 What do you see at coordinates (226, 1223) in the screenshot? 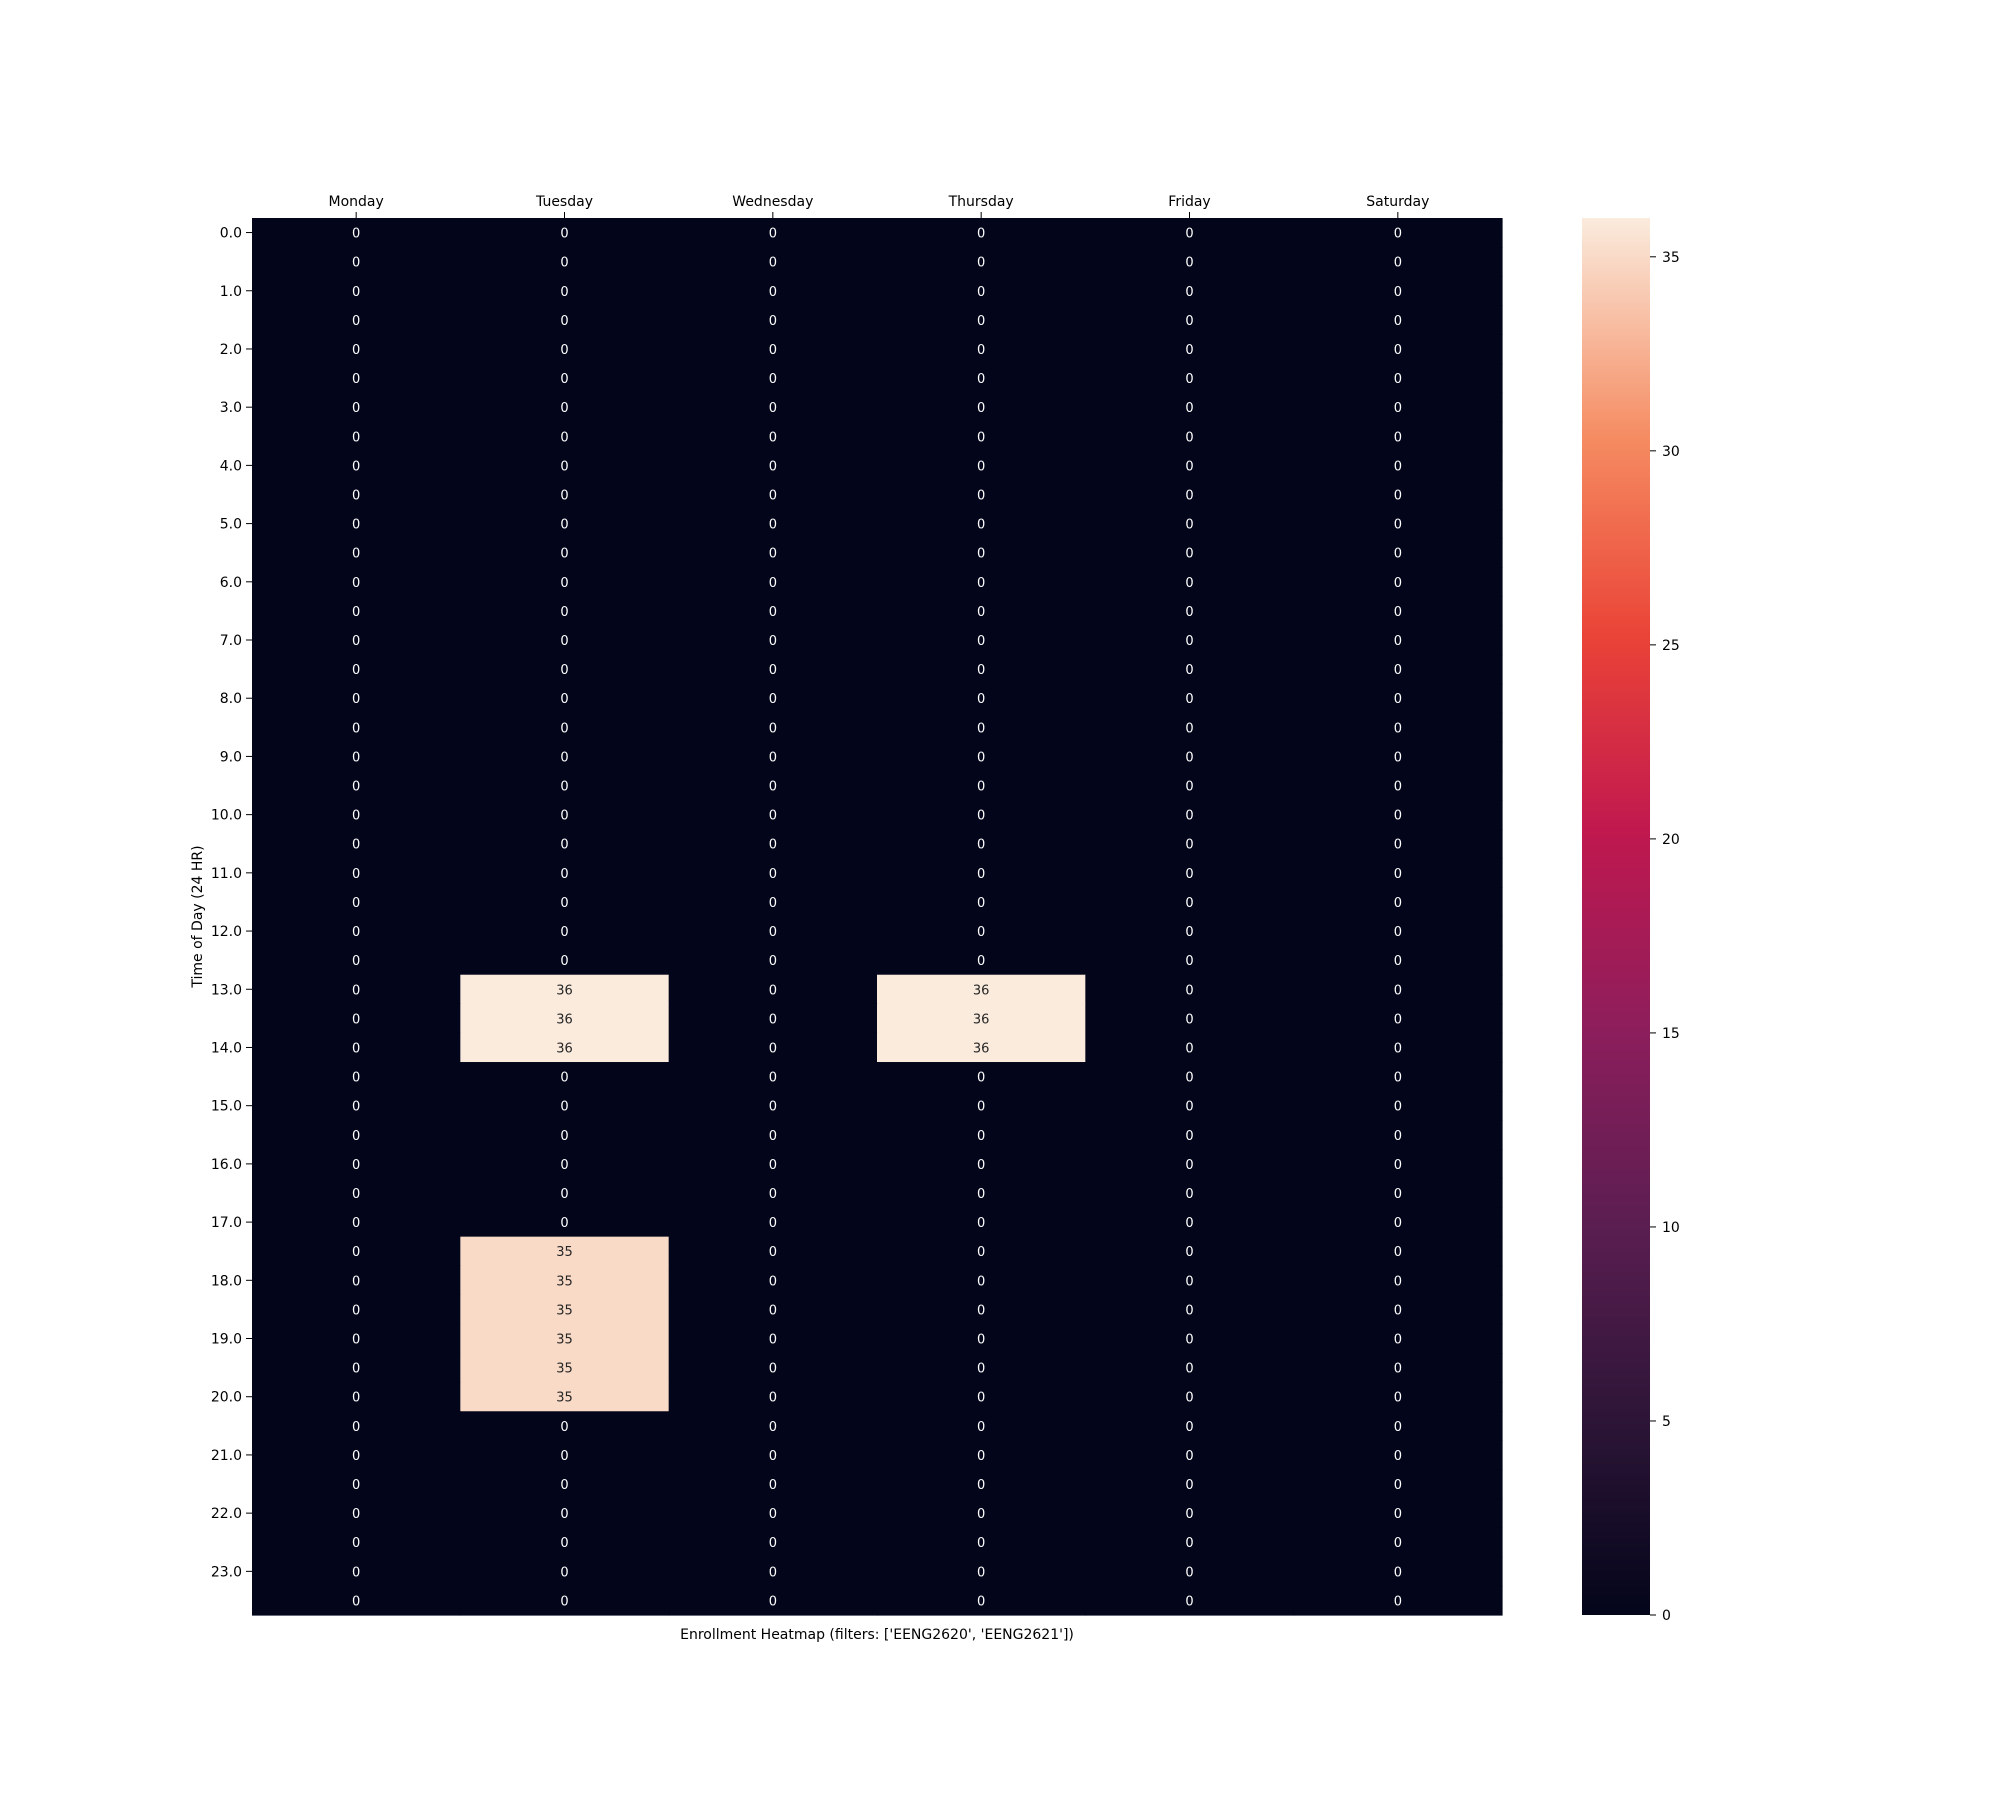
I see `y-tick-label: 17.0` at bounding box center [226, 1223].